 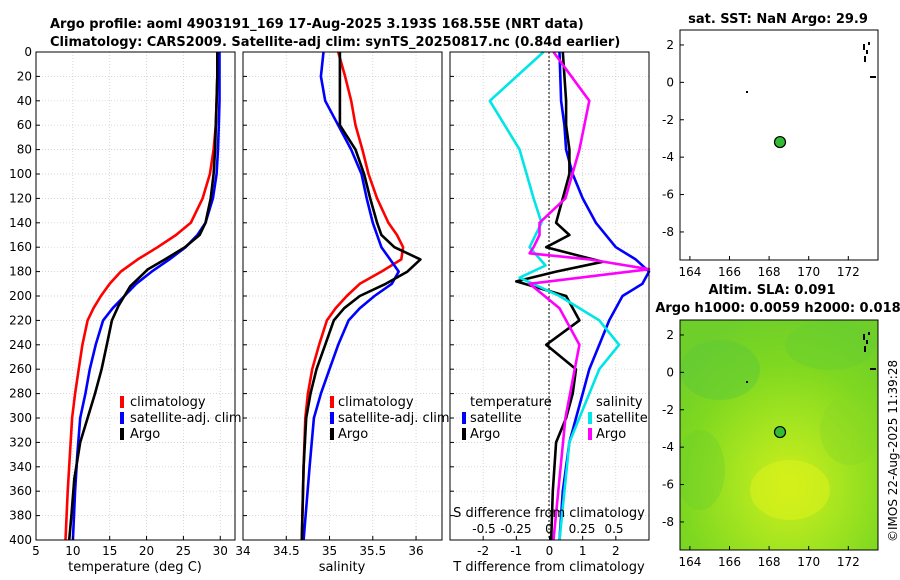 What do you see at coordinates (329, 551) in the screenshot?
I see `x-tick-label: 35` at bounding box center [329, 551].